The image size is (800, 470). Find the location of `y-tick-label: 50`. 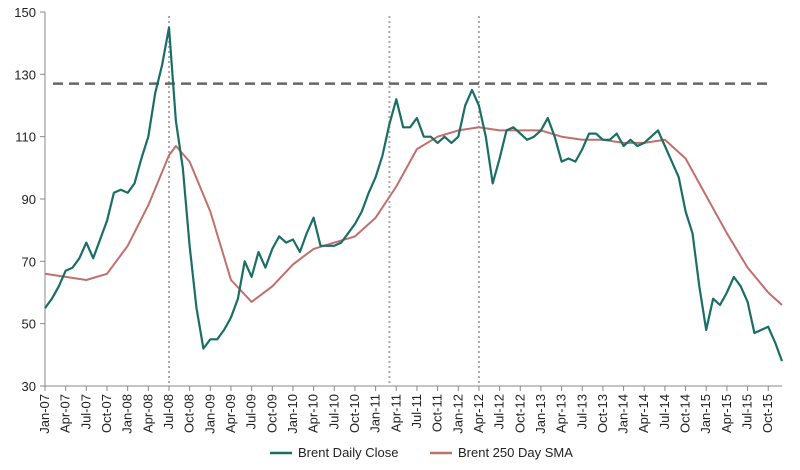

y-tick-label: 50 is located at coordinates (29, 324).